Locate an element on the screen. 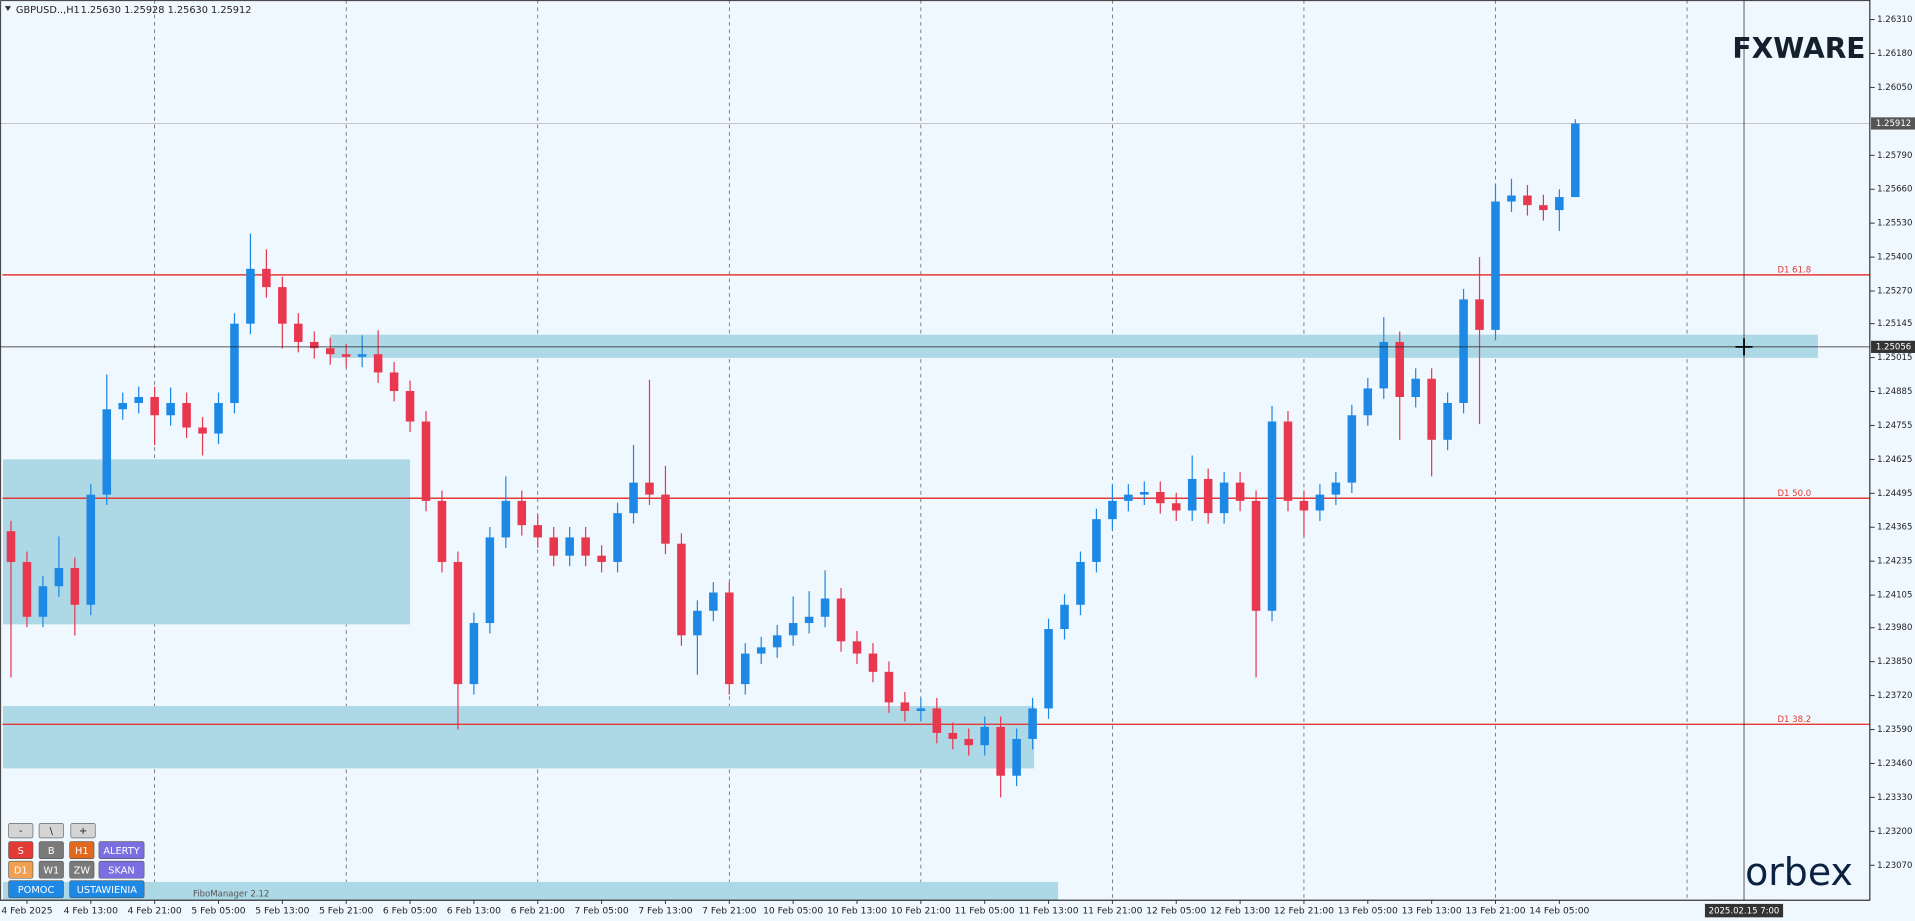 The width and height of the screenshot is (1915, 921). crosshair-price-tag: 1.25056 is located at coordinates (1893, 347).